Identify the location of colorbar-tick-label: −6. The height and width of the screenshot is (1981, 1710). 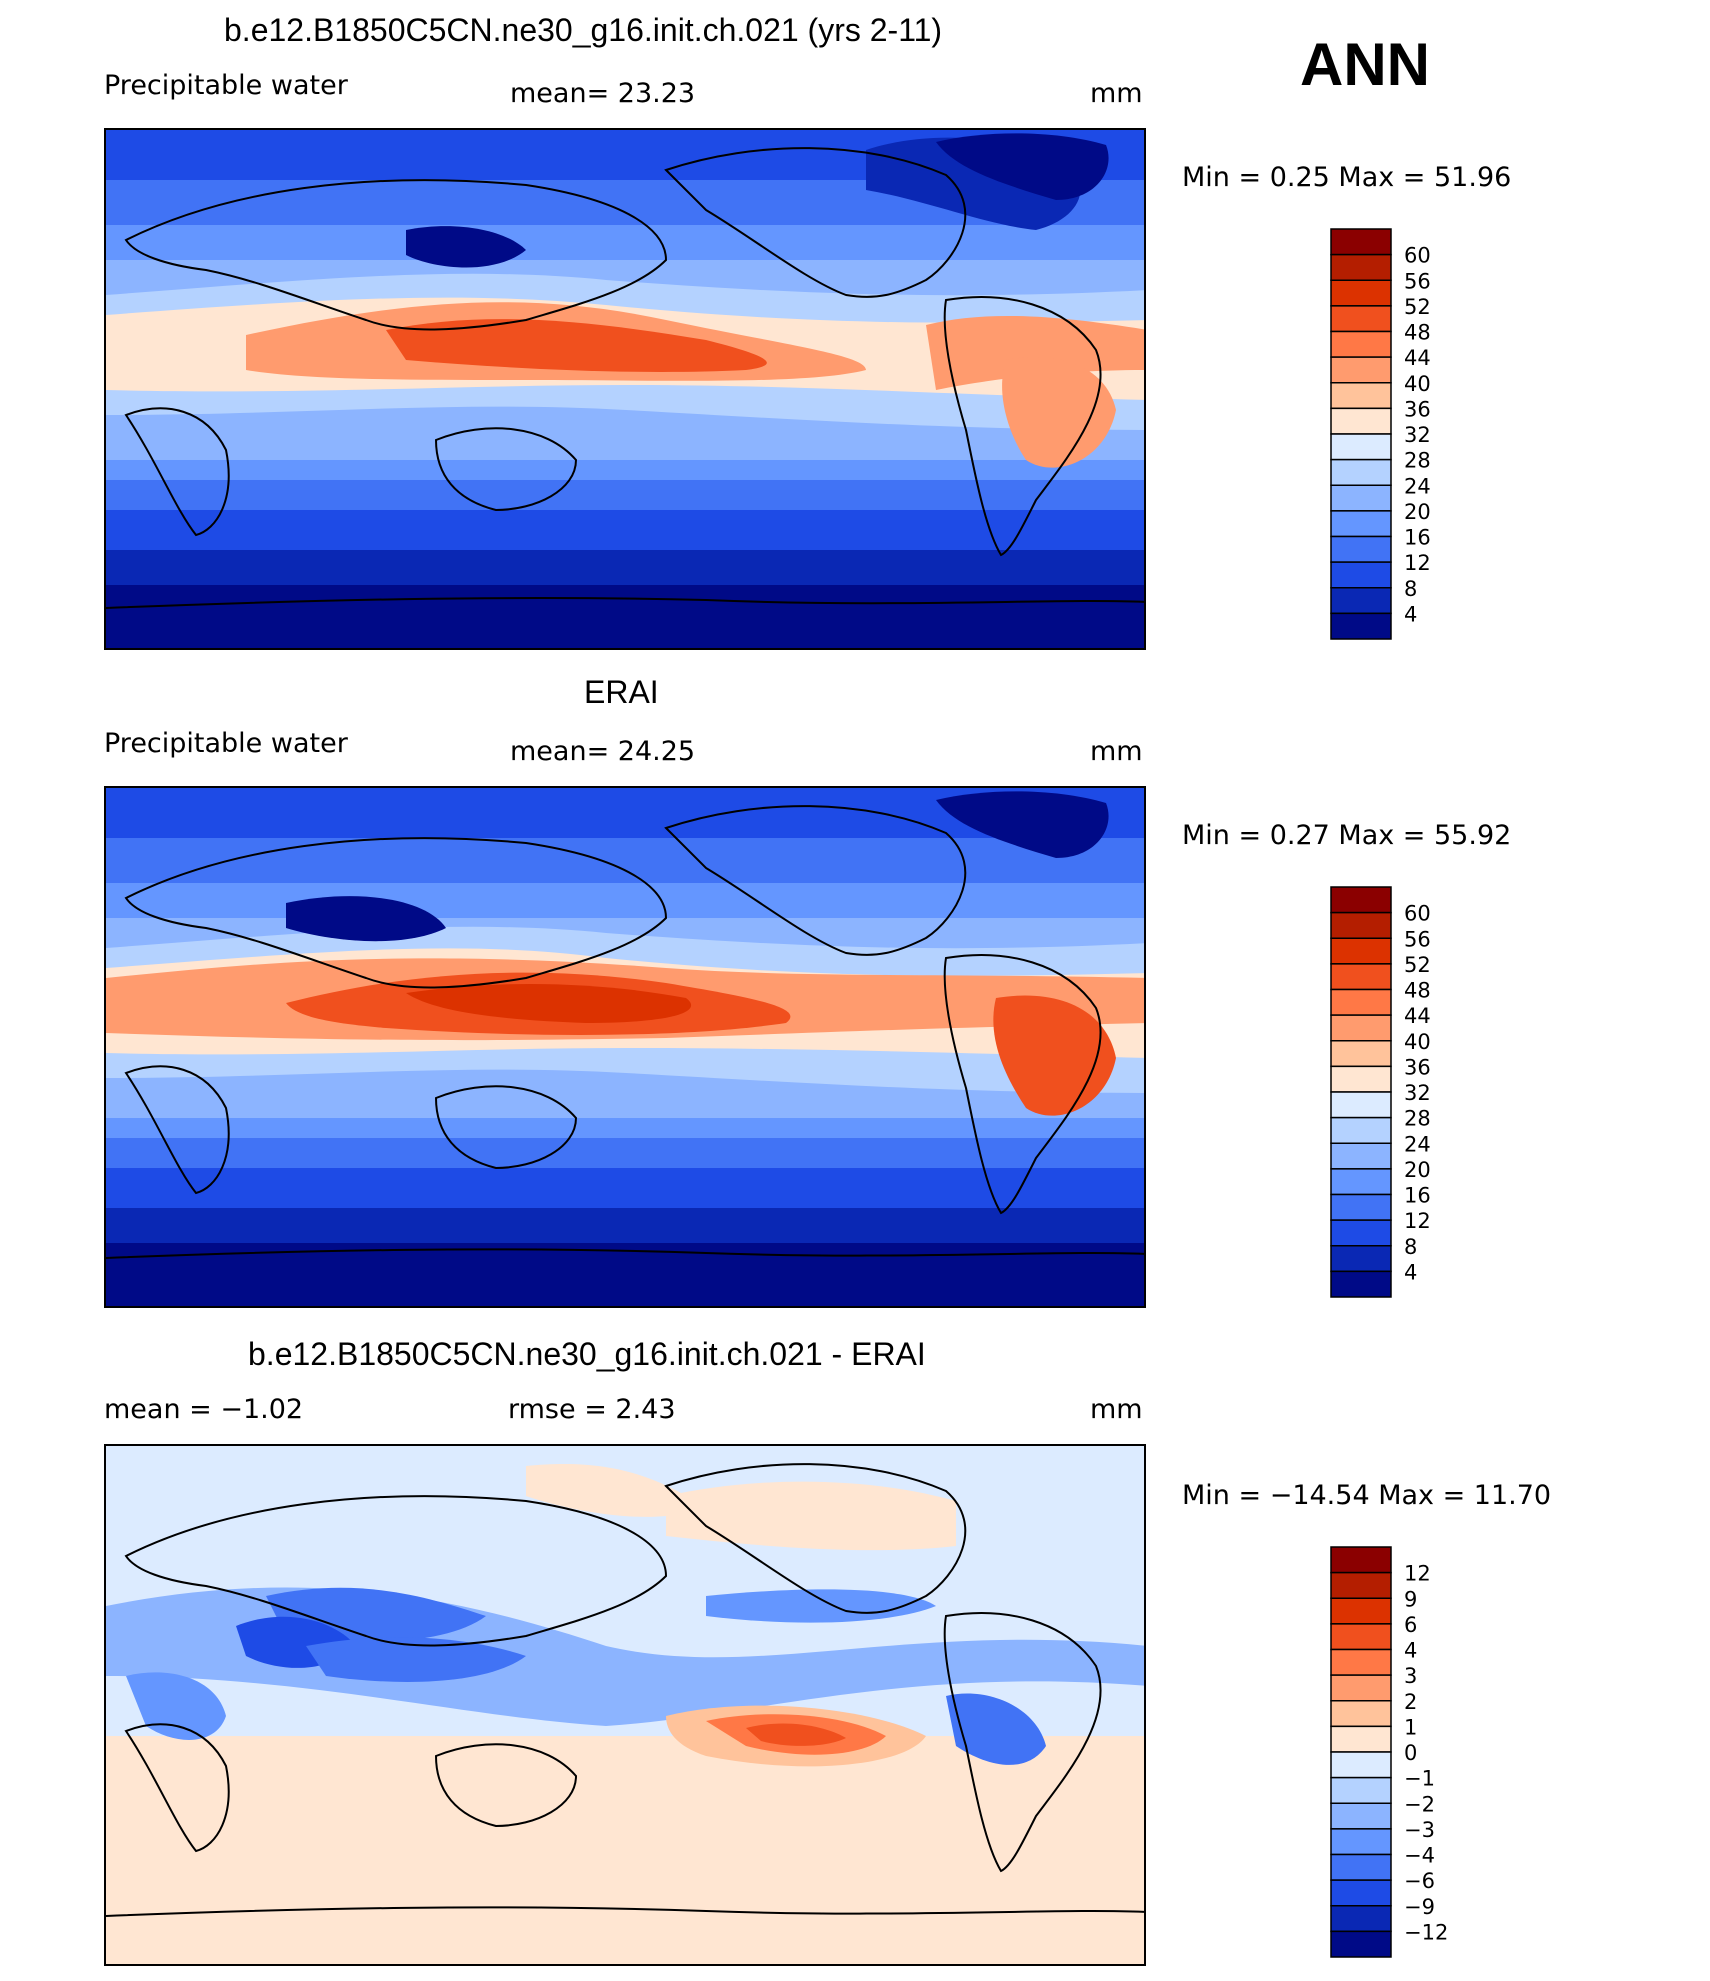
(1419, 1881).